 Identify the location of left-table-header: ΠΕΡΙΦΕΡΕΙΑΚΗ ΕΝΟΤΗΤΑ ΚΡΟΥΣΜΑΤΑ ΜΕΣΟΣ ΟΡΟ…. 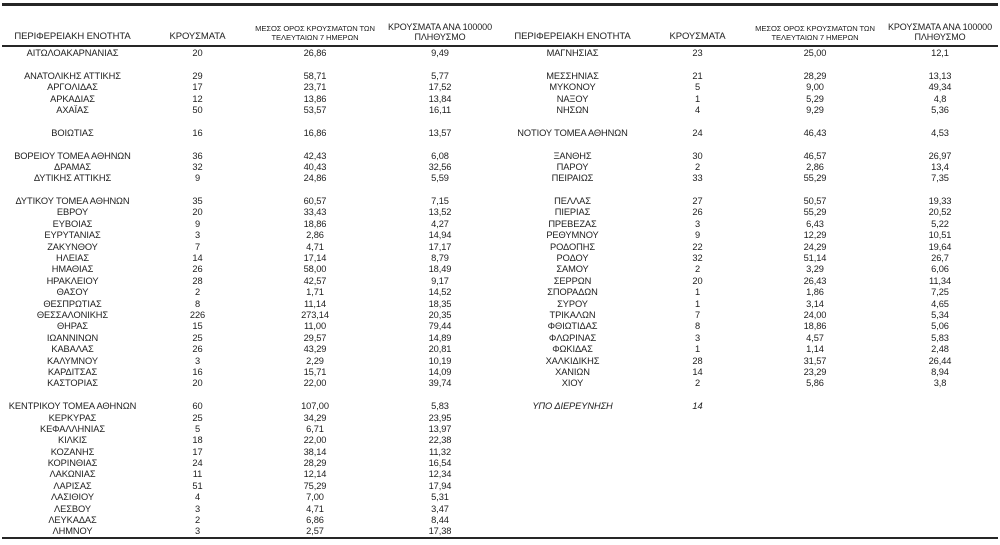
(250, 25).